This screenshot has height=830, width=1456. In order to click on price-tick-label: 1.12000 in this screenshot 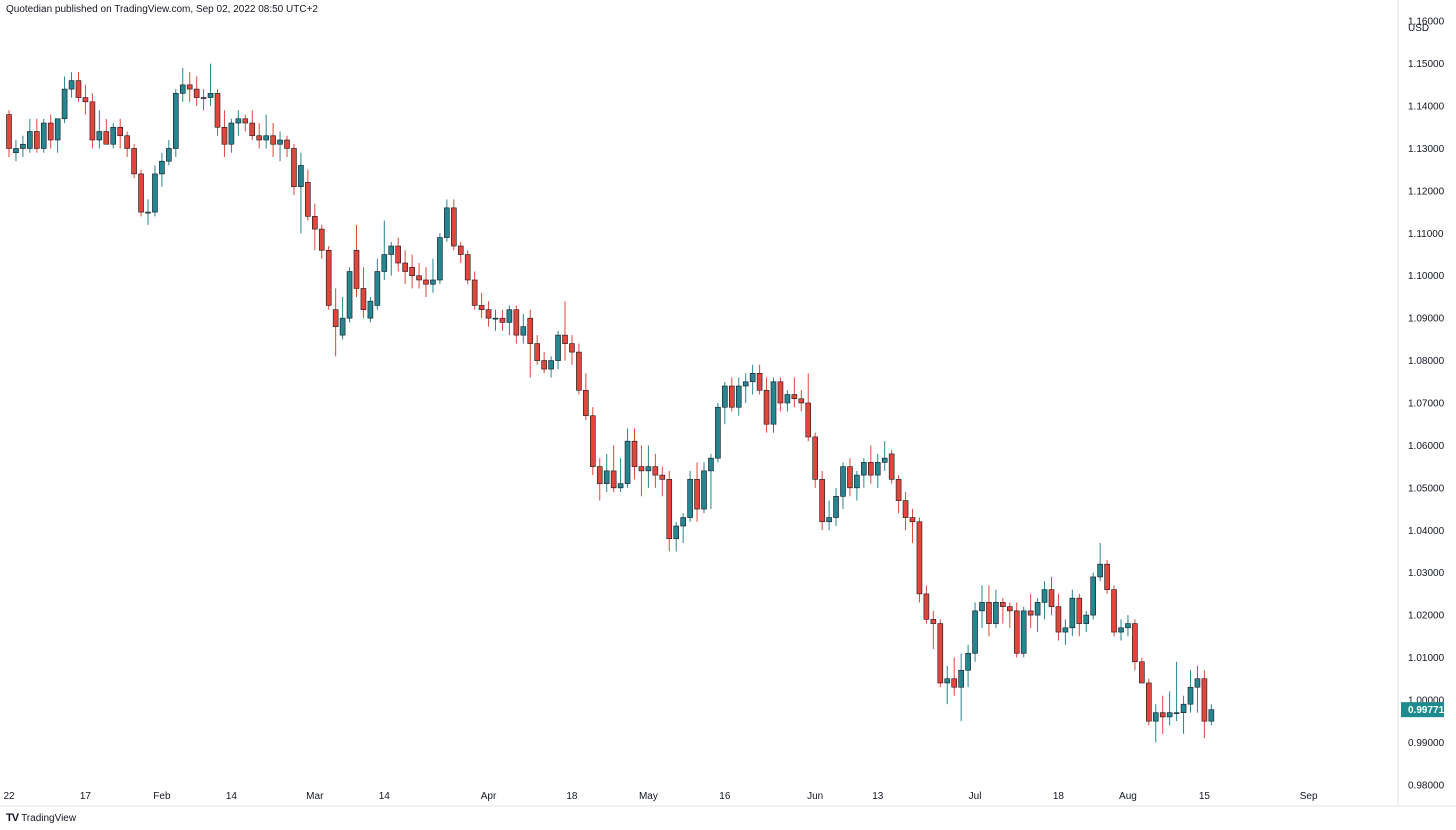, I will do `click(1426, 191)`.